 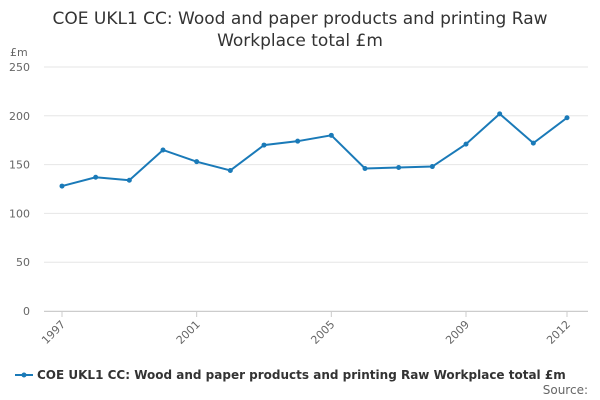 What do you see at coordinates (53, 332) in the screenshot?
I see `x-tick-label: 1997` at bounding box center [53, 332].